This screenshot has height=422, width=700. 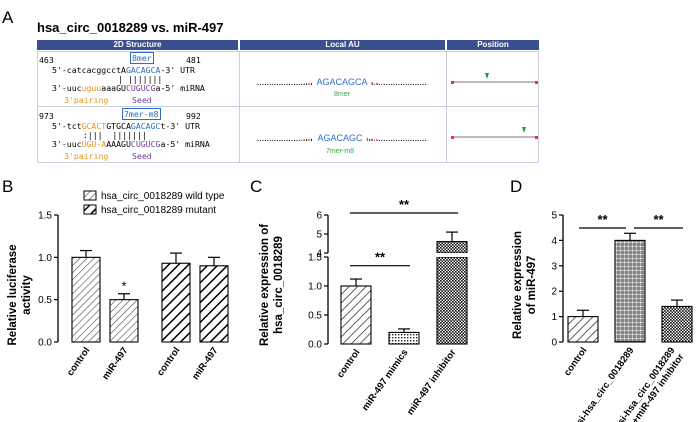 What do you see at coordinates (554, 266) in the screenshot?
I see `y-tick-label: 3` at bounding box center [554, 266].